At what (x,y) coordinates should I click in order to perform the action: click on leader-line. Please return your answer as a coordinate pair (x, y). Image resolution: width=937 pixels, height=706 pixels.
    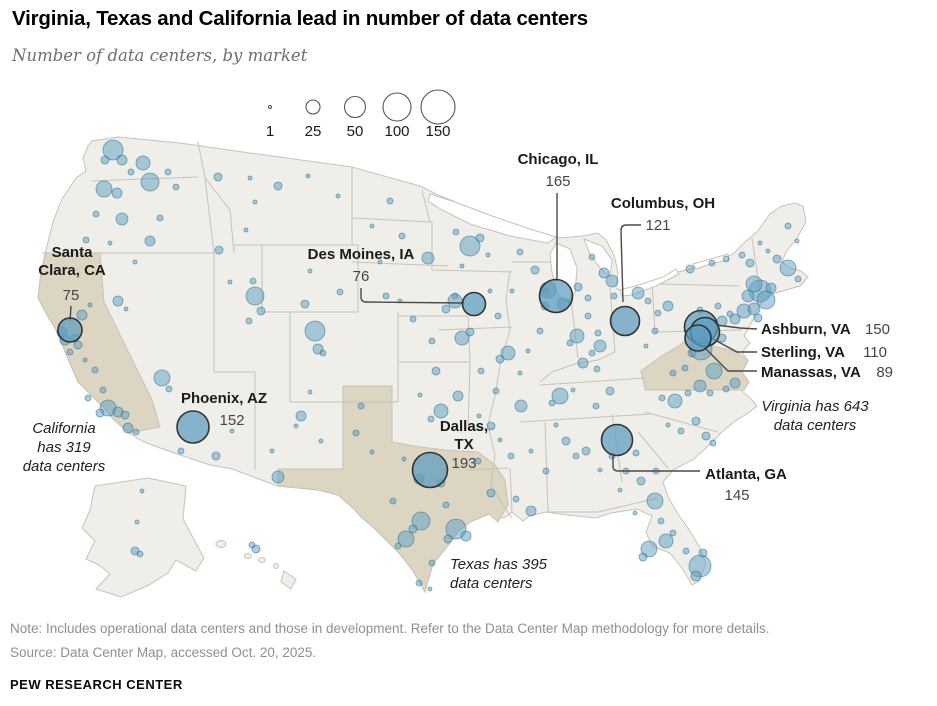
    Looking at the image, I should click on (630, 263).